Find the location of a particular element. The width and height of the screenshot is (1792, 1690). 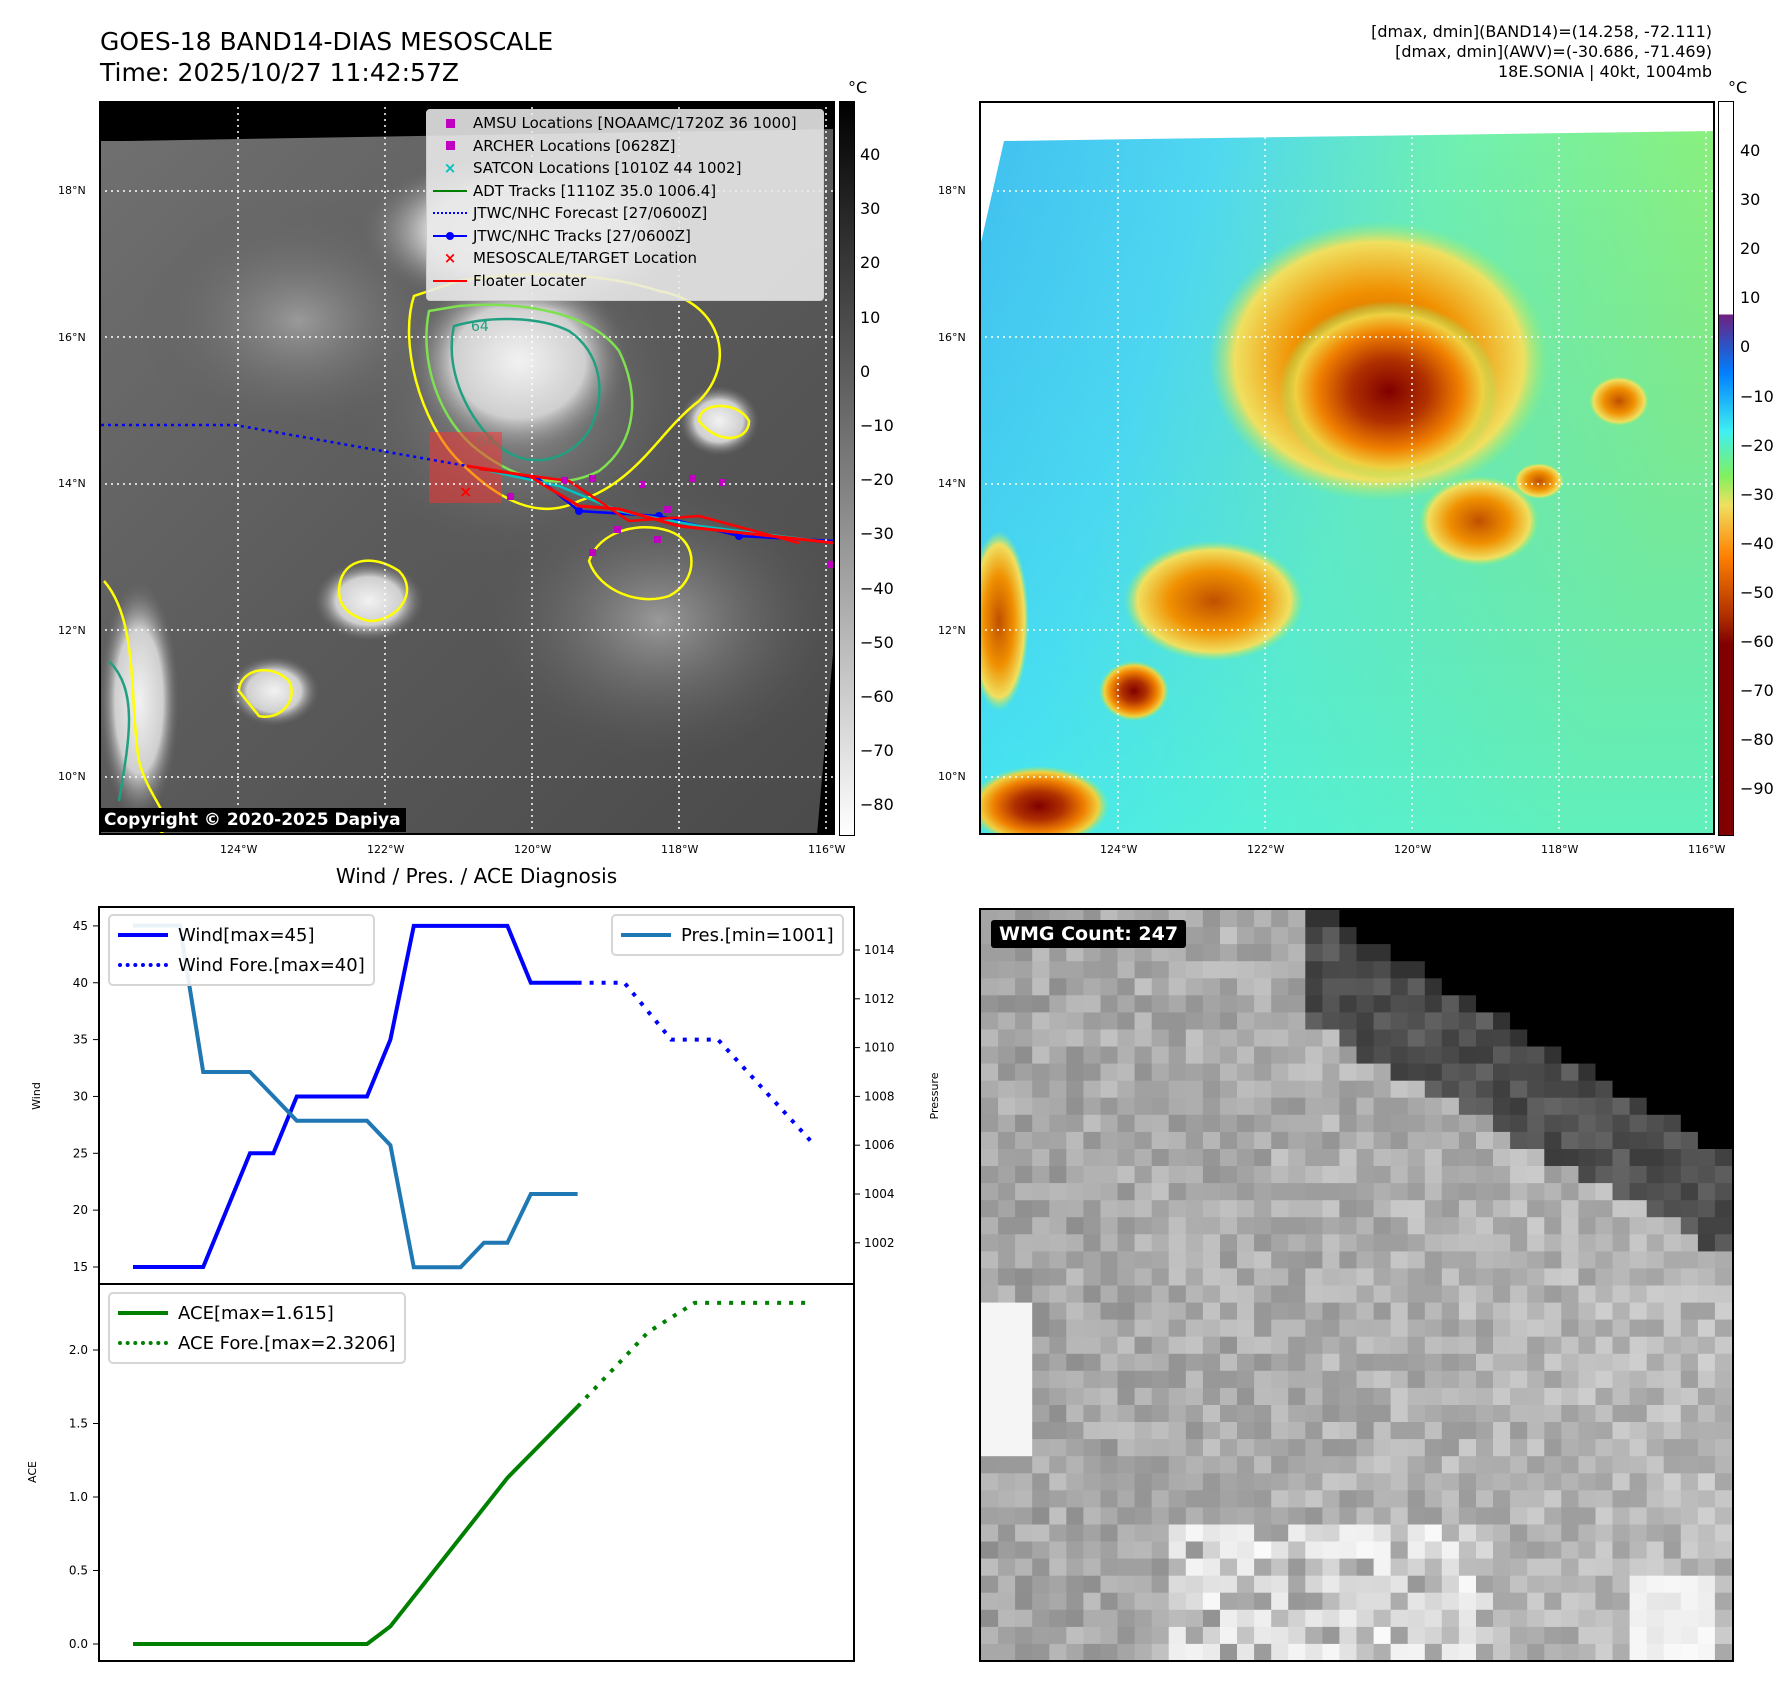

y2-tick-label: 1006 is located at coordinates (879, 1145).